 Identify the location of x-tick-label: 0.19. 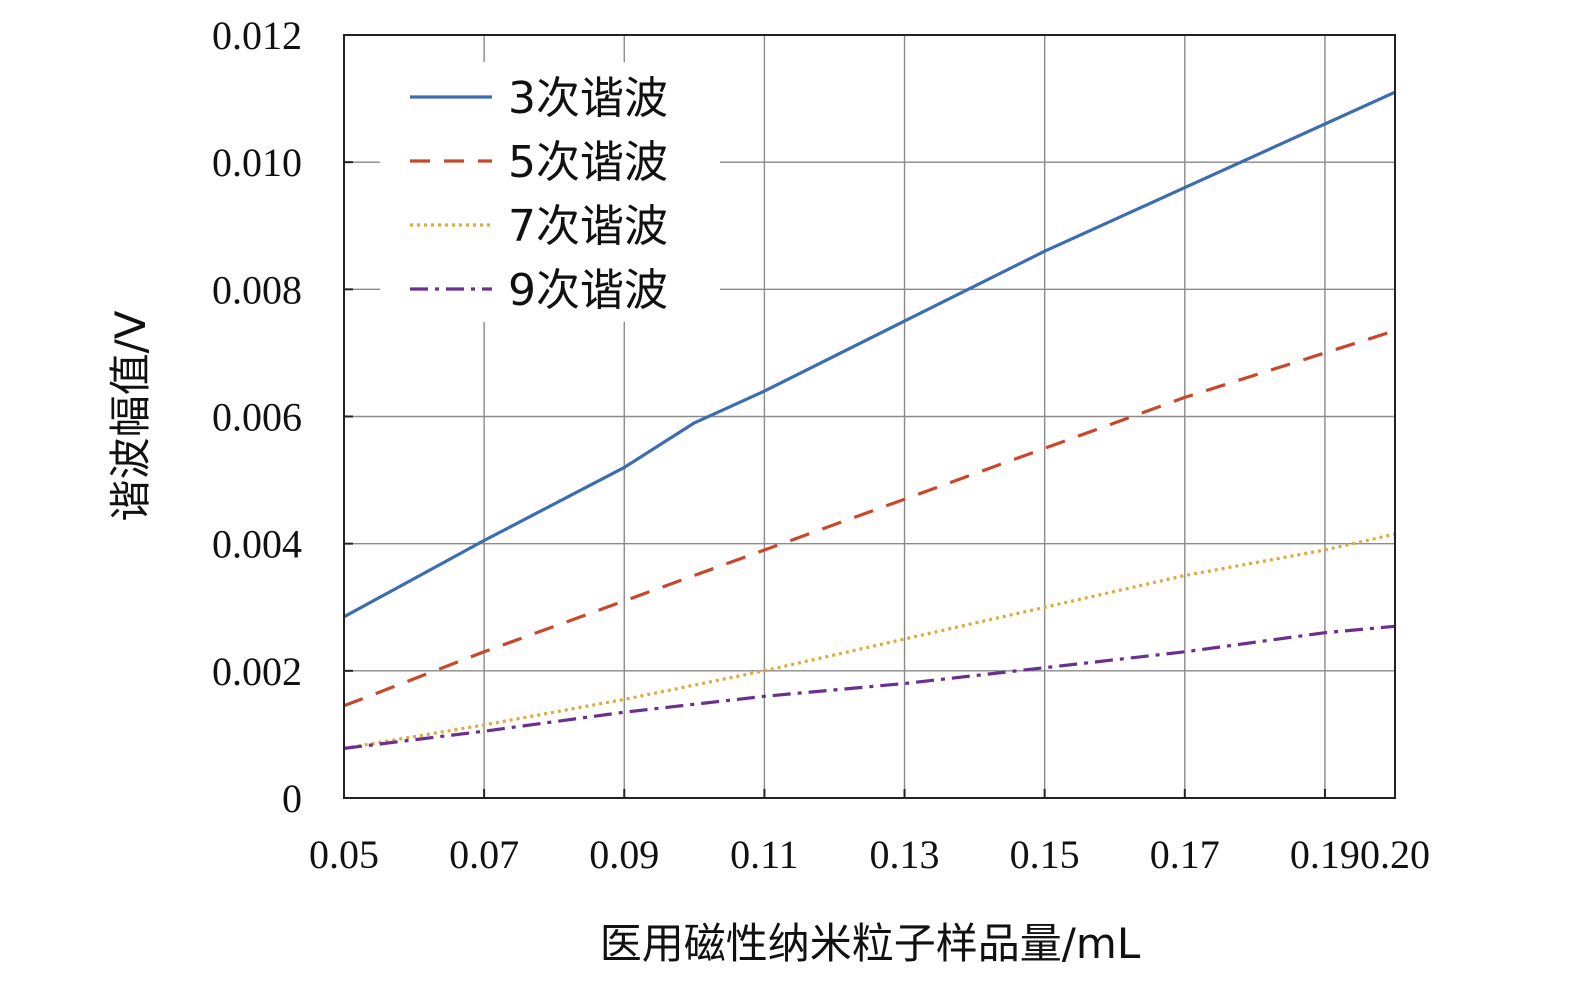
(1325, 854).